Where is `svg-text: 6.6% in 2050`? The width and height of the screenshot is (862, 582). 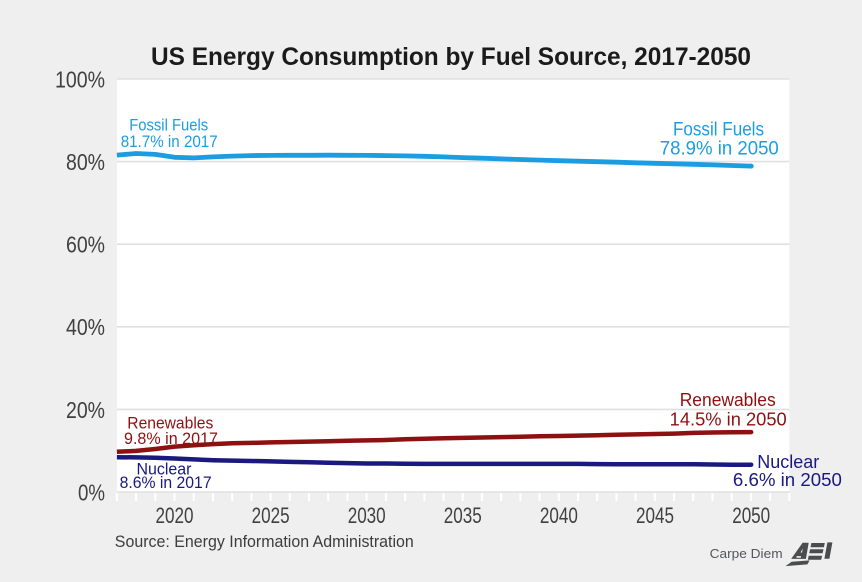 svg-text: 6.6% in 2050 is located at coordinates (787, 480).